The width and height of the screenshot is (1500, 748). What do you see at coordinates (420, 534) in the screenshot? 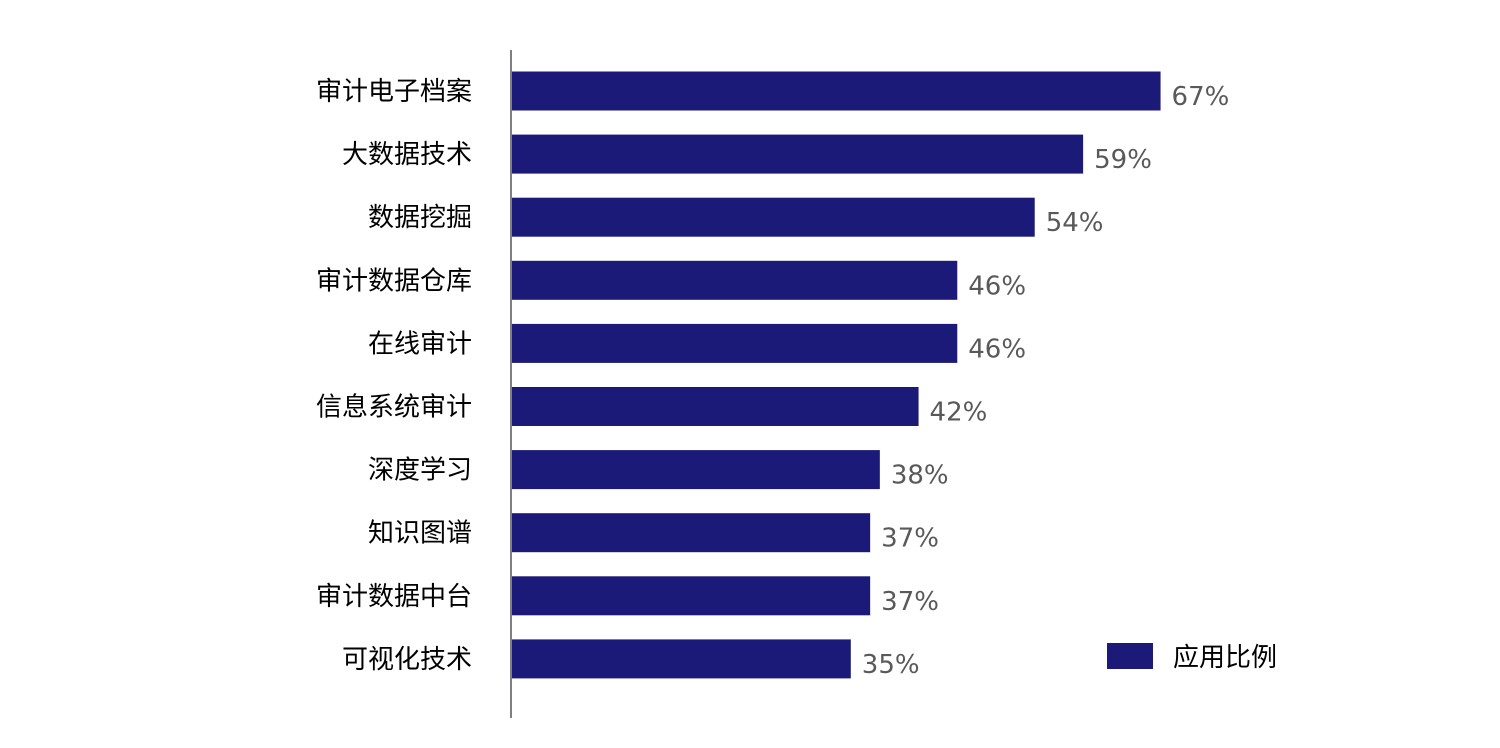
I see `category-label-7: 知识图谱` at bounding box center [420, 534].